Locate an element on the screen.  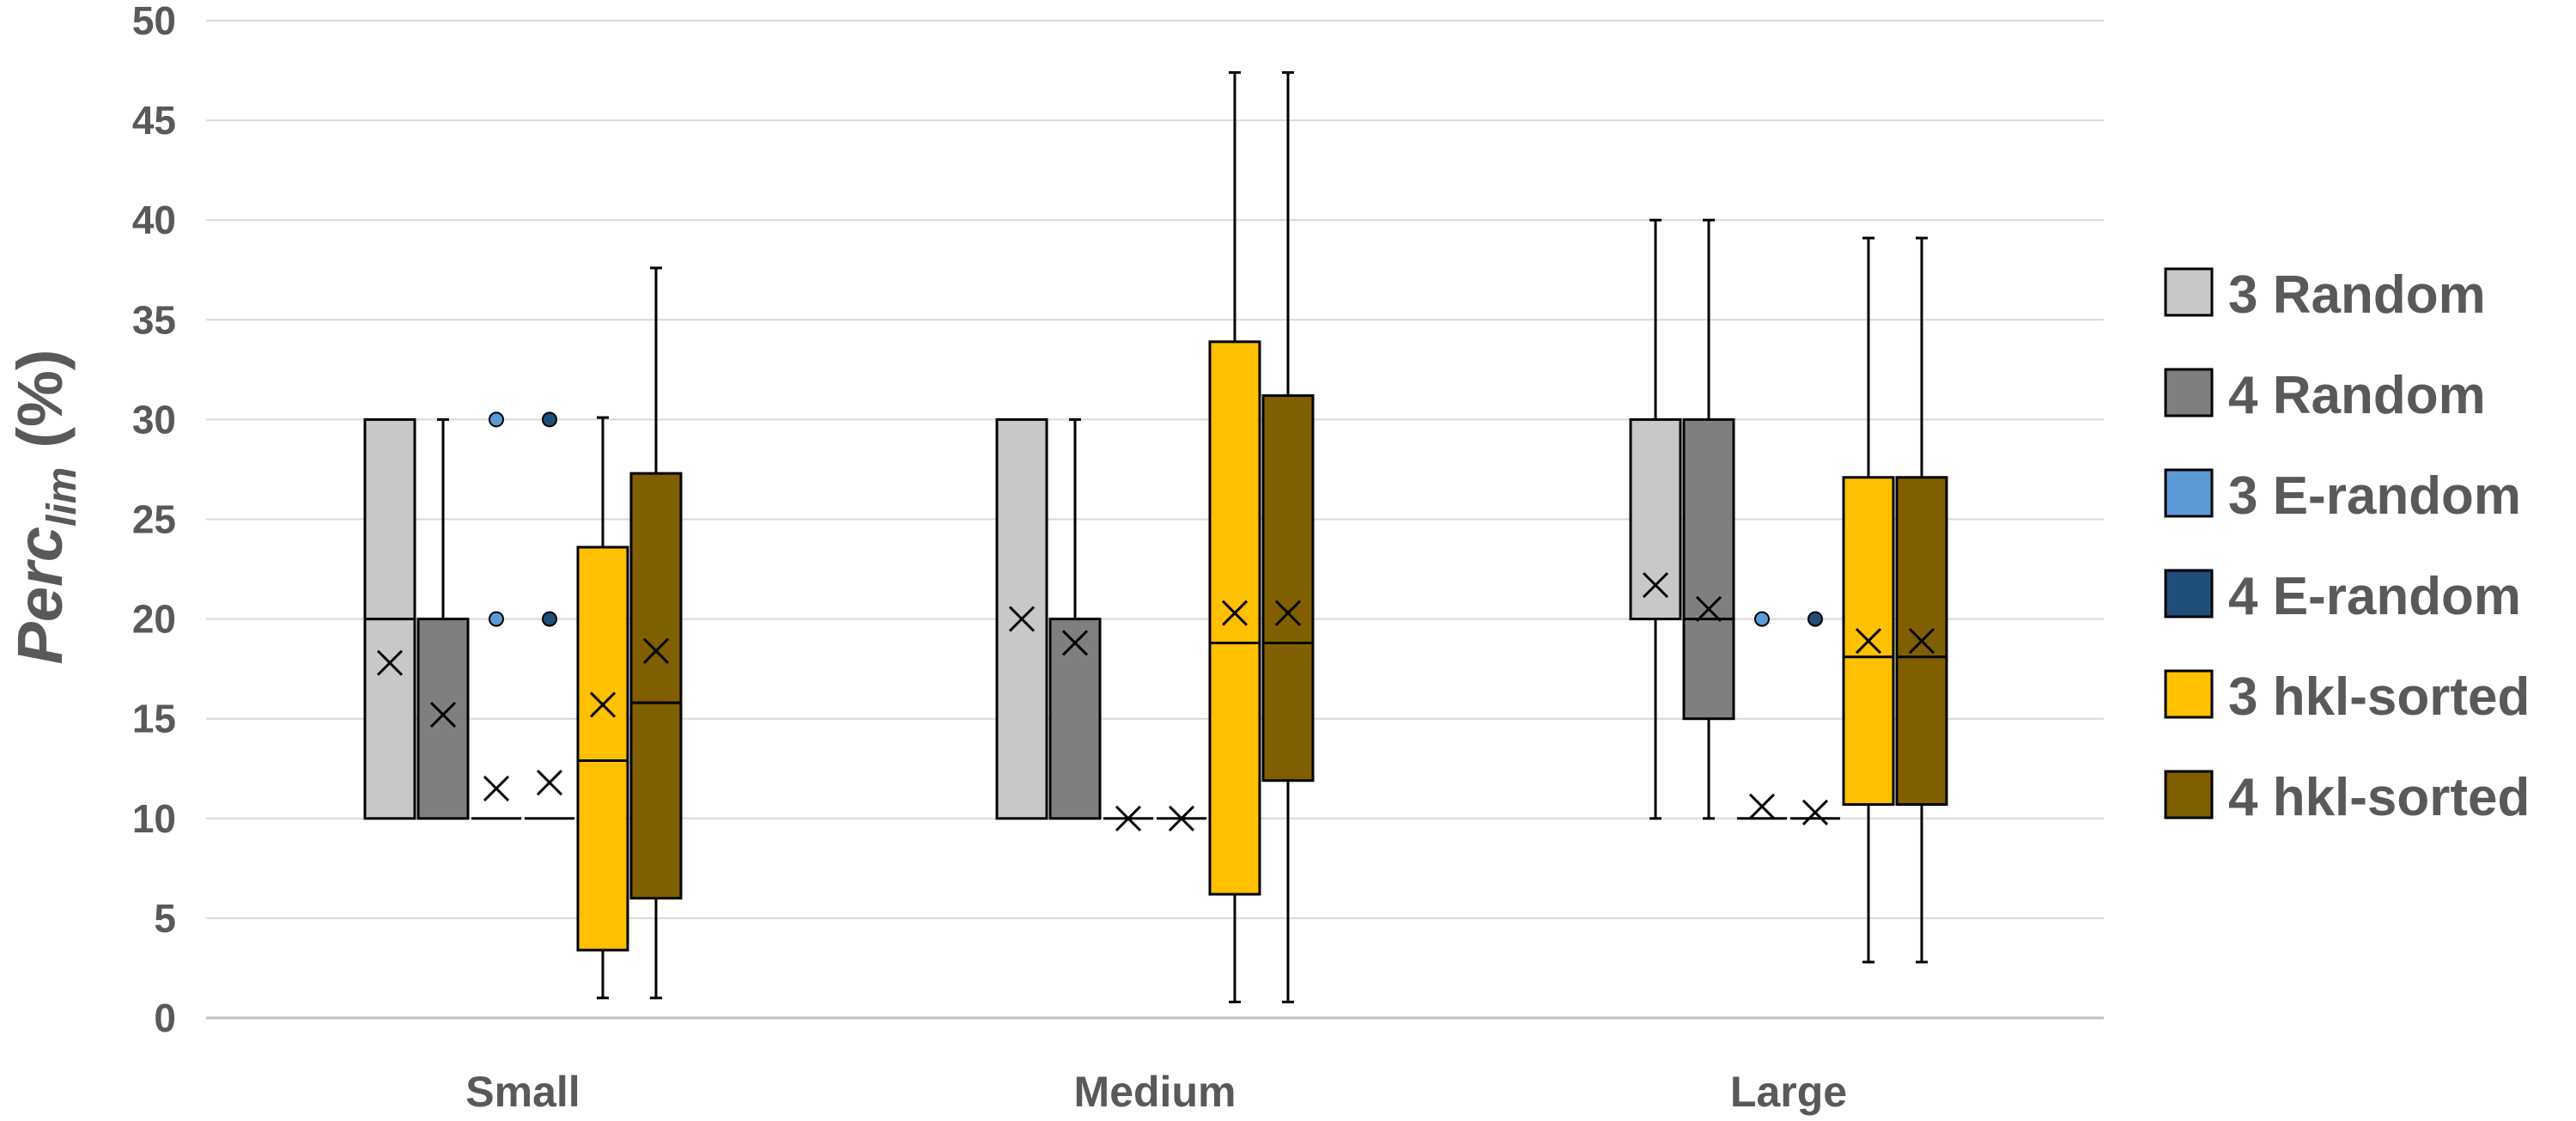
y-axis-title-main: Perc is located at coordinates (40, 595).